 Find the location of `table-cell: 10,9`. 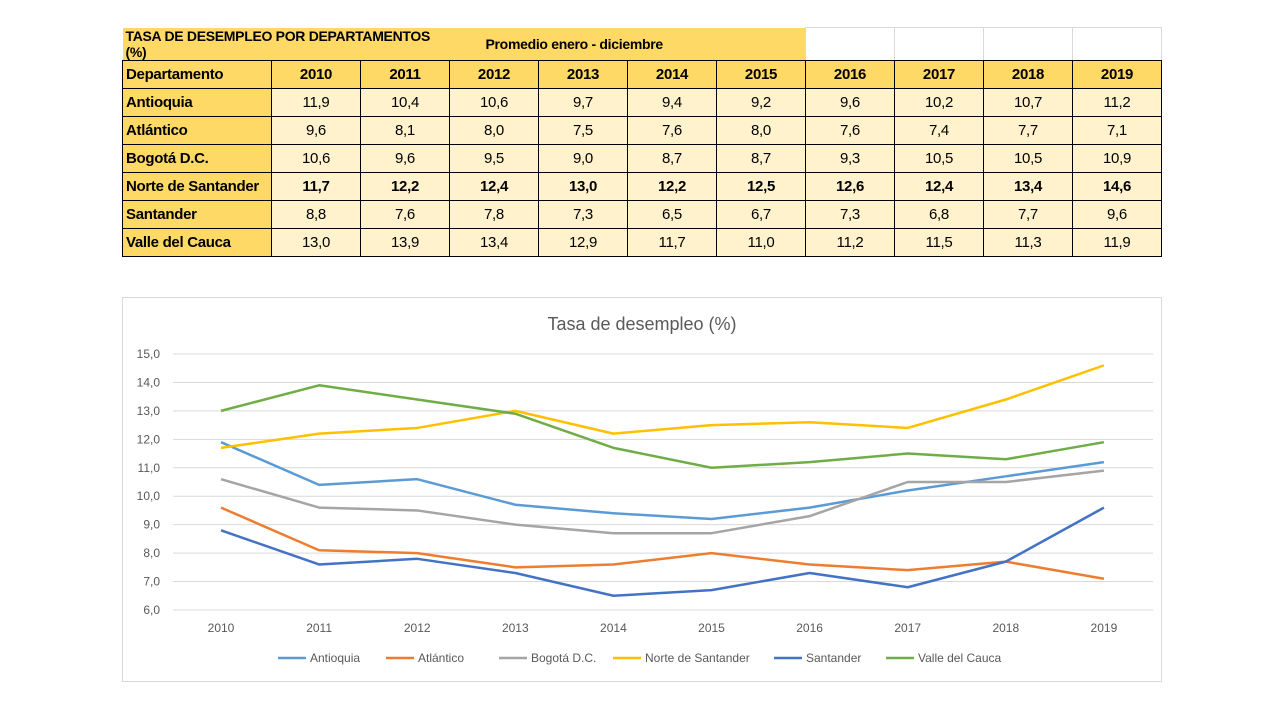

table-cell: 10,9 is located at coordinates (1117, 158).